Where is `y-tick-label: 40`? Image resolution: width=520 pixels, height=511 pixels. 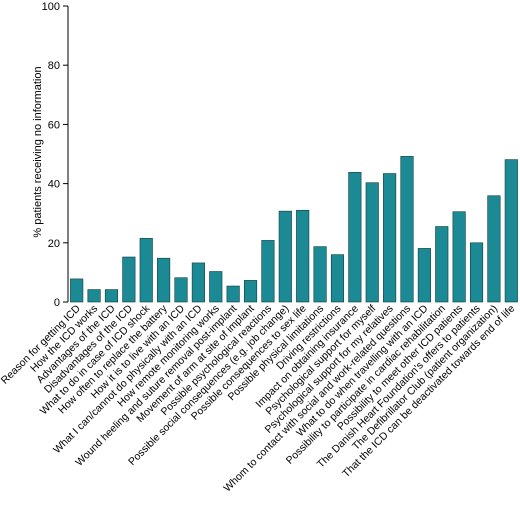
y-tick-label: 40 is located at coordinates (54, 185).